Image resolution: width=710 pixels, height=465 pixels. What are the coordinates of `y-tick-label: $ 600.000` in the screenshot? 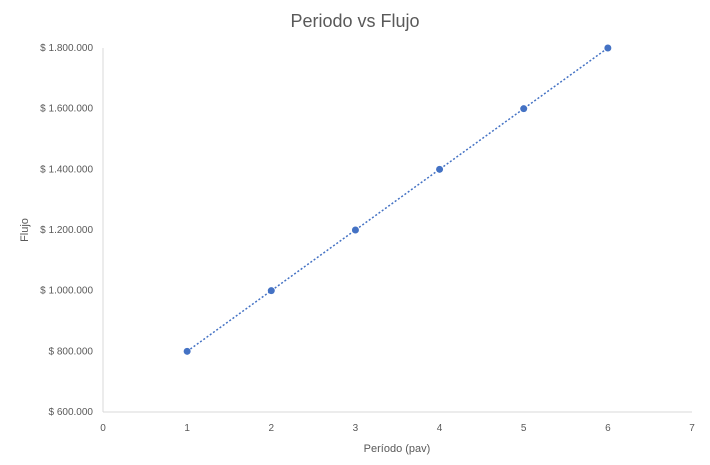 It's located at (71, 412).